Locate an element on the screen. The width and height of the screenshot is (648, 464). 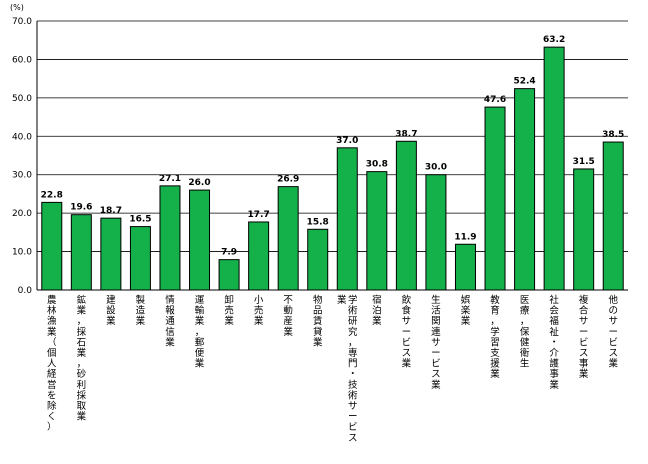
data-label: 22.8 is located at coordinates (52, 195).